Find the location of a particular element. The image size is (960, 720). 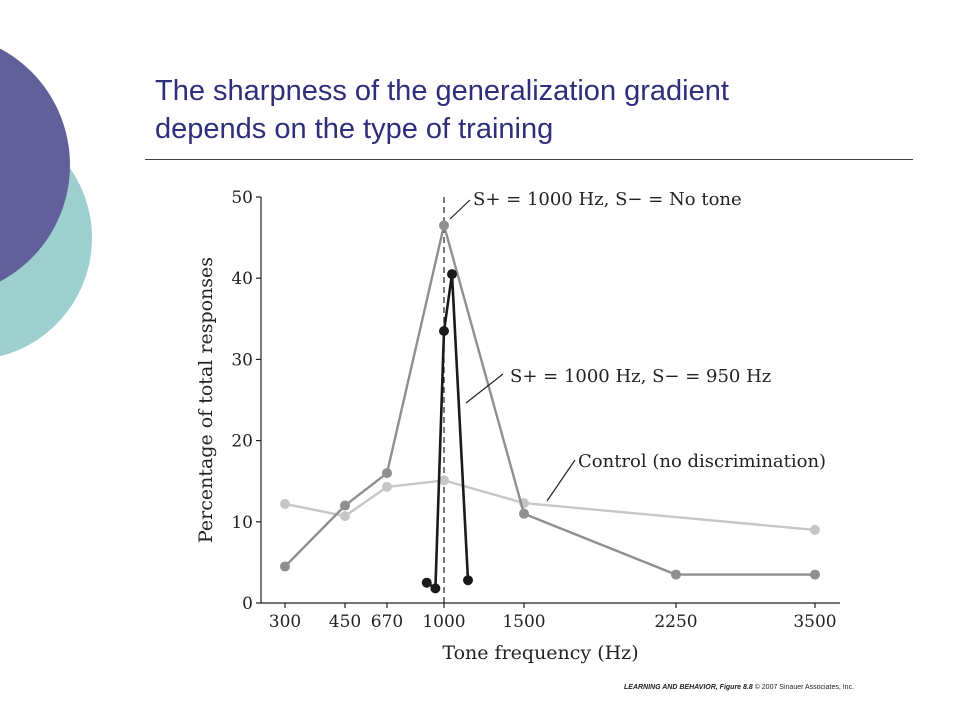

y-tick-label: 30 is located at coordinates (242, 360).